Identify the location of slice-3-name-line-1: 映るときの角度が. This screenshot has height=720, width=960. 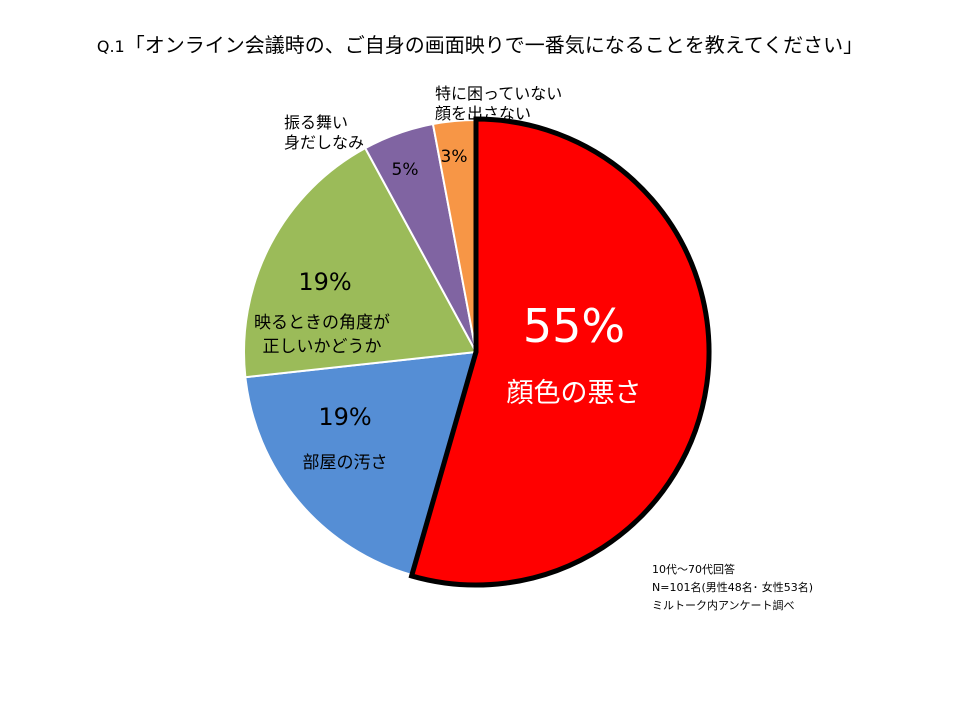
(322, 323).